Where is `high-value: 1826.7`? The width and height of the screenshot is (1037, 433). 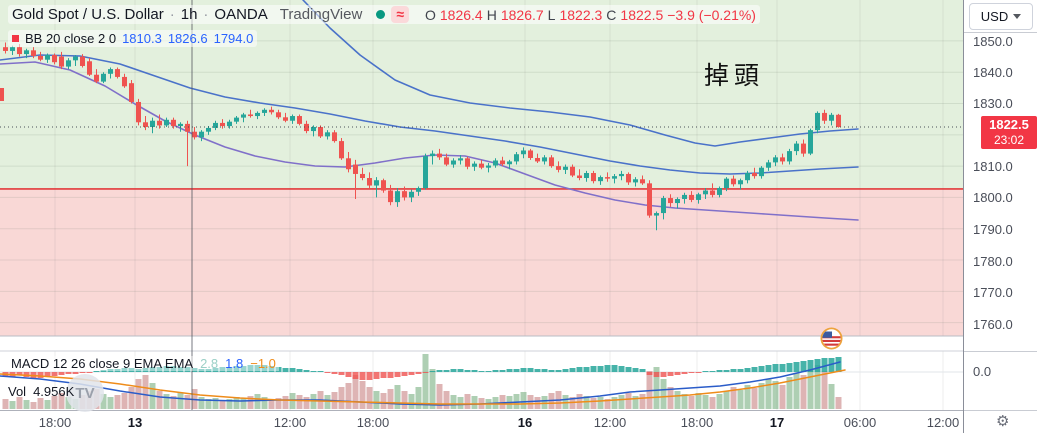 high-value: 1826.7 is located at coordinates (522, 14).